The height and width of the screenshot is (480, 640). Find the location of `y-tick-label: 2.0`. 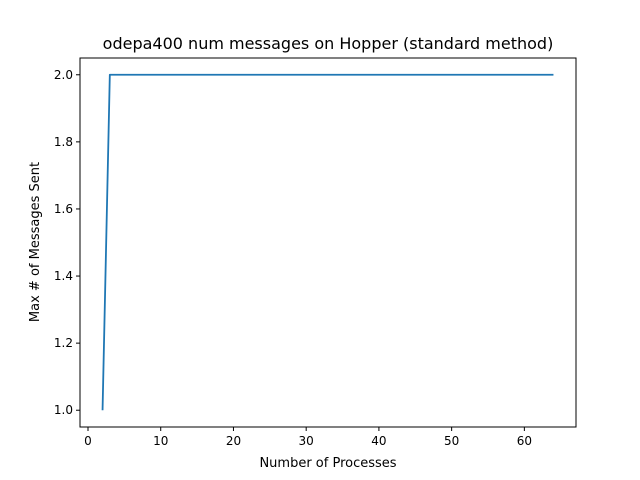

y-tick-label: 2.0 is located at coordinates (63, 75).